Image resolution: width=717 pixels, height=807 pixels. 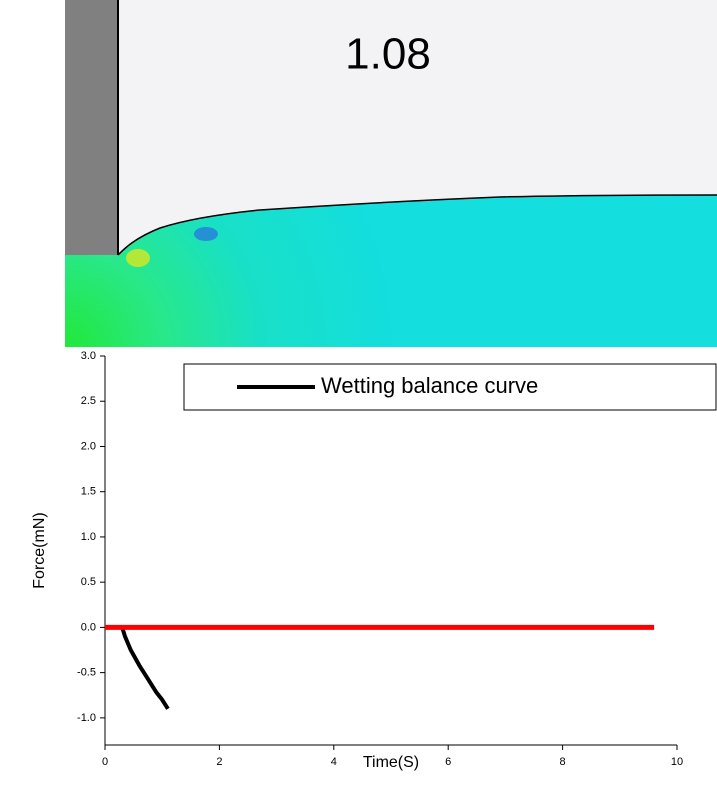 What do you see at coordinates (206, 234) in the screenshot?
I see `cold-spot` at bounding box center [206, 234].